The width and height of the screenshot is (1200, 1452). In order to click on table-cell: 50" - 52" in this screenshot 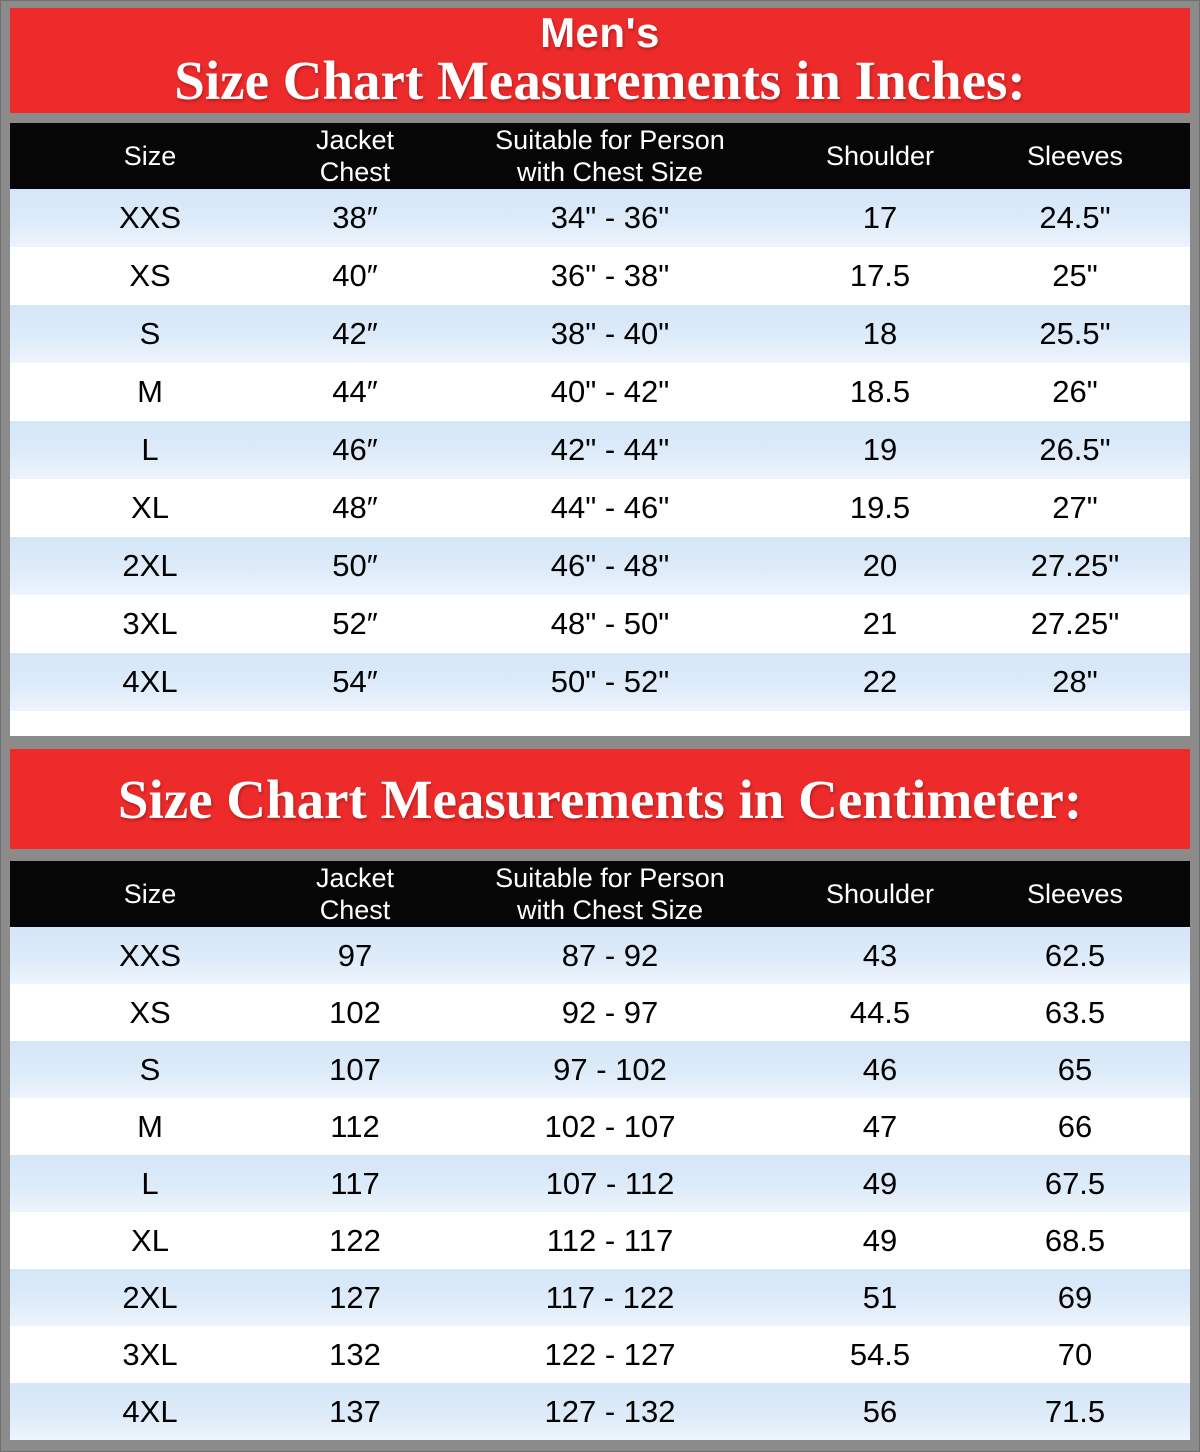, I will do `click(610, 681)`.